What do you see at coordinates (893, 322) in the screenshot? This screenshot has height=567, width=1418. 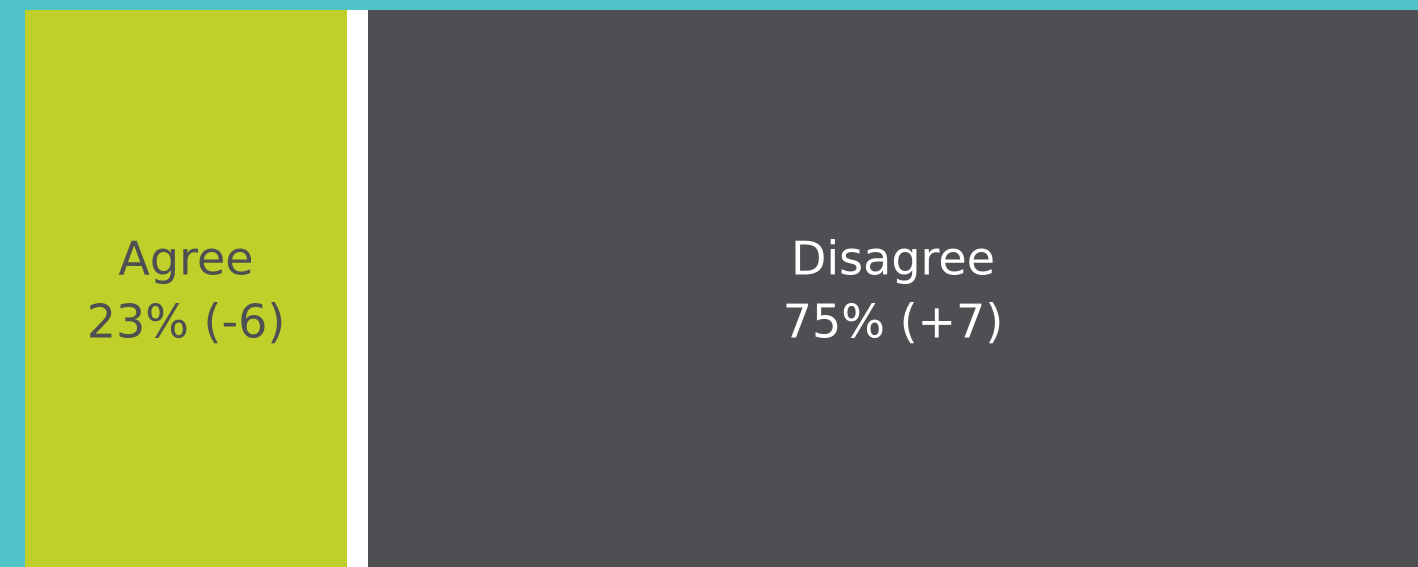 I see `value-label: 75% (+7)` at bounding box center [893, 322].